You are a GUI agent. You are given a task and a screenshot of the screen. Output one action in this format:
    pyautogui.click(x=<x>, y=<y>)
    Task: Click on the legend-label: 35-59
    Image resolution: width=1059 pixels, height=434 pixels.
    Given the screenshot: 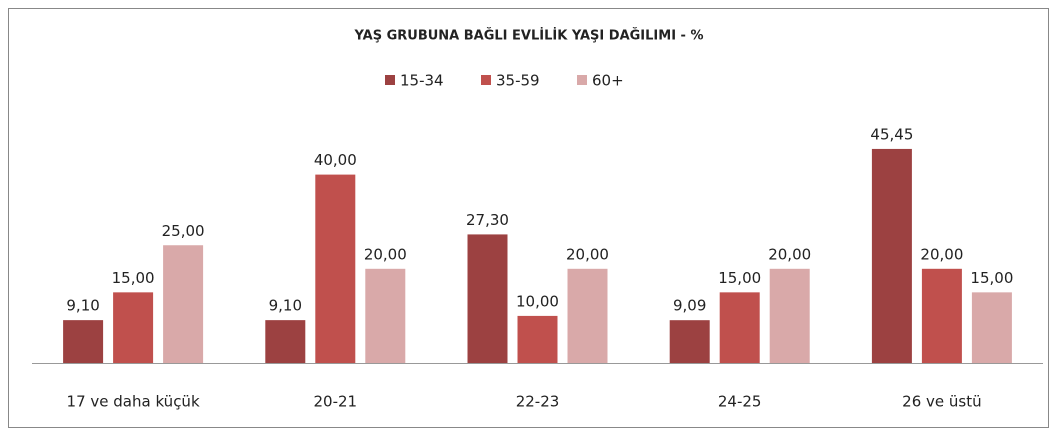 What is the action you would take?
    pyautogui.click(x=518, y=81)
    